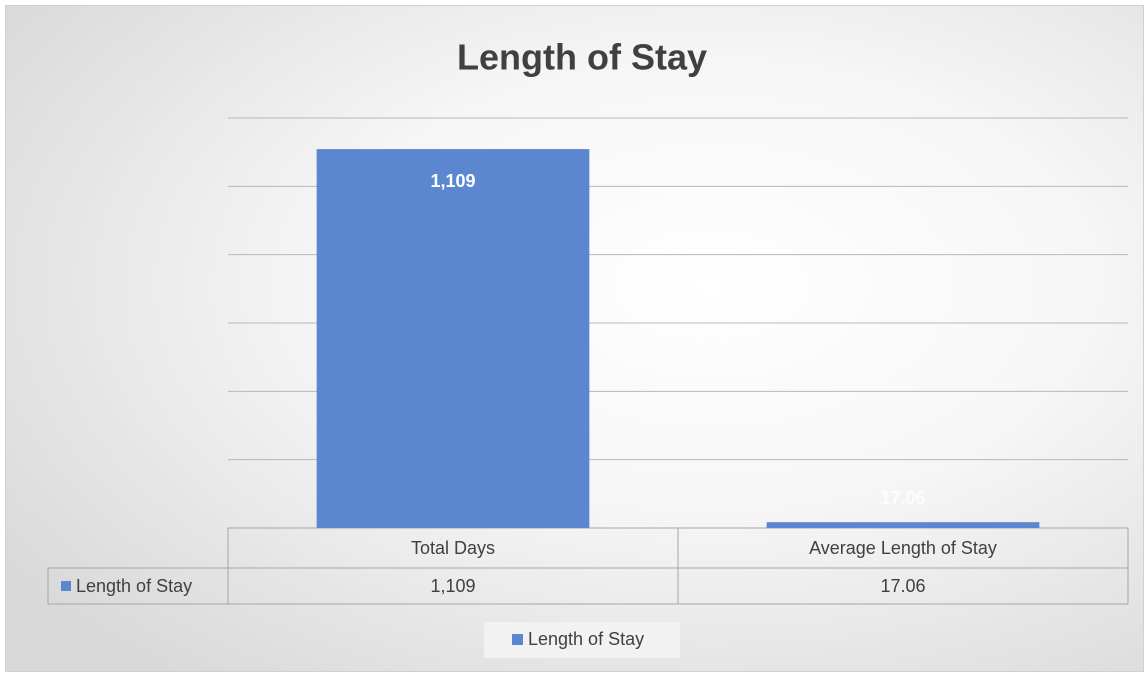 The image size is (1145, 674). Describe the element at coordinates (134, 586) in the screenshot. I see `table-row-label: Length of Stay` at that location.